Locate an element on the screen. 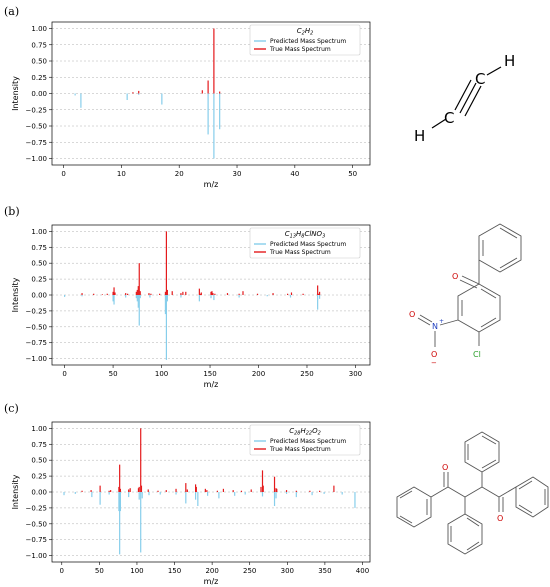 Image resolution: width=550 pixels, height=587 pixels. nitro-minus-charge: − is located at coordinates (434, 363).